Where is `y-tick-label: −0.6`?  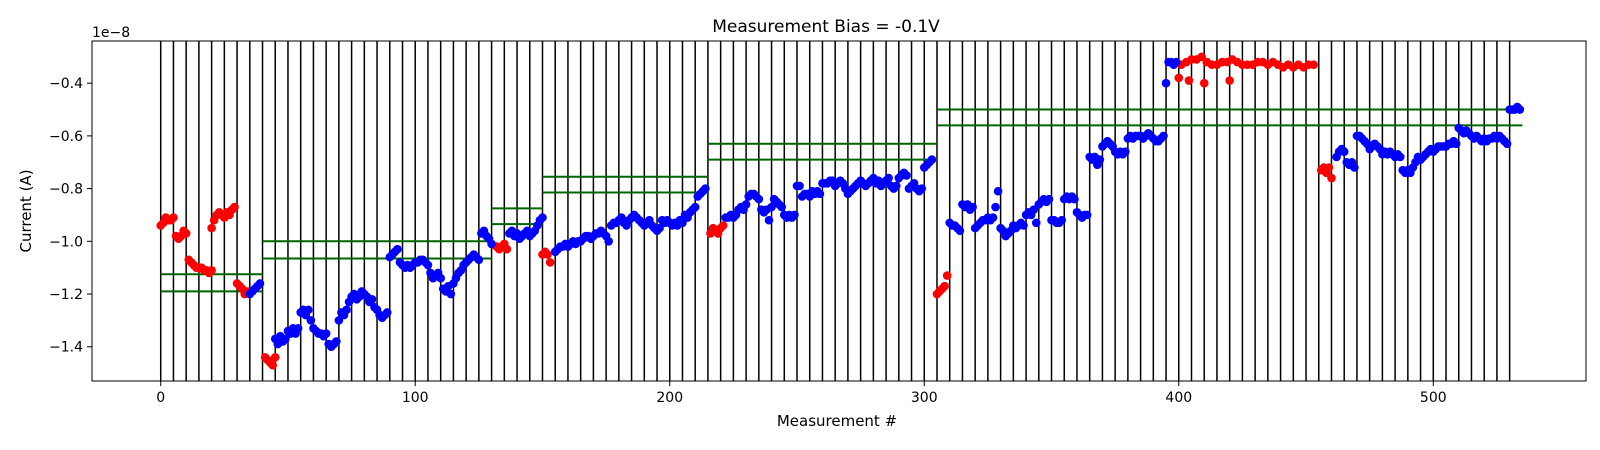 y-tick-label: −0.6 is located at coordinates (66, 137).